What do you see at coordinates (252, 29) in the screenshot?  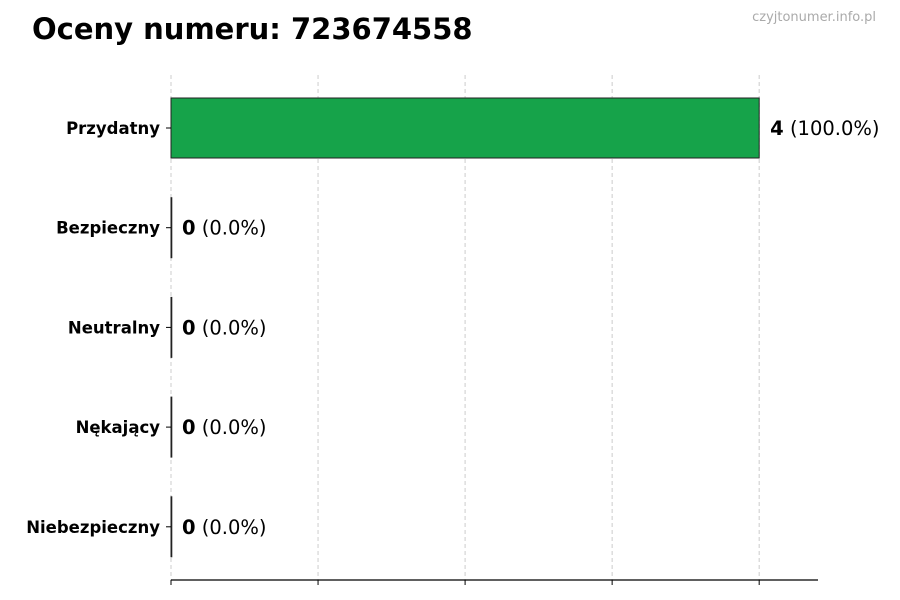 I see `chart-title: Oceny numeru: 723674558` at bounding box center [252, 29].